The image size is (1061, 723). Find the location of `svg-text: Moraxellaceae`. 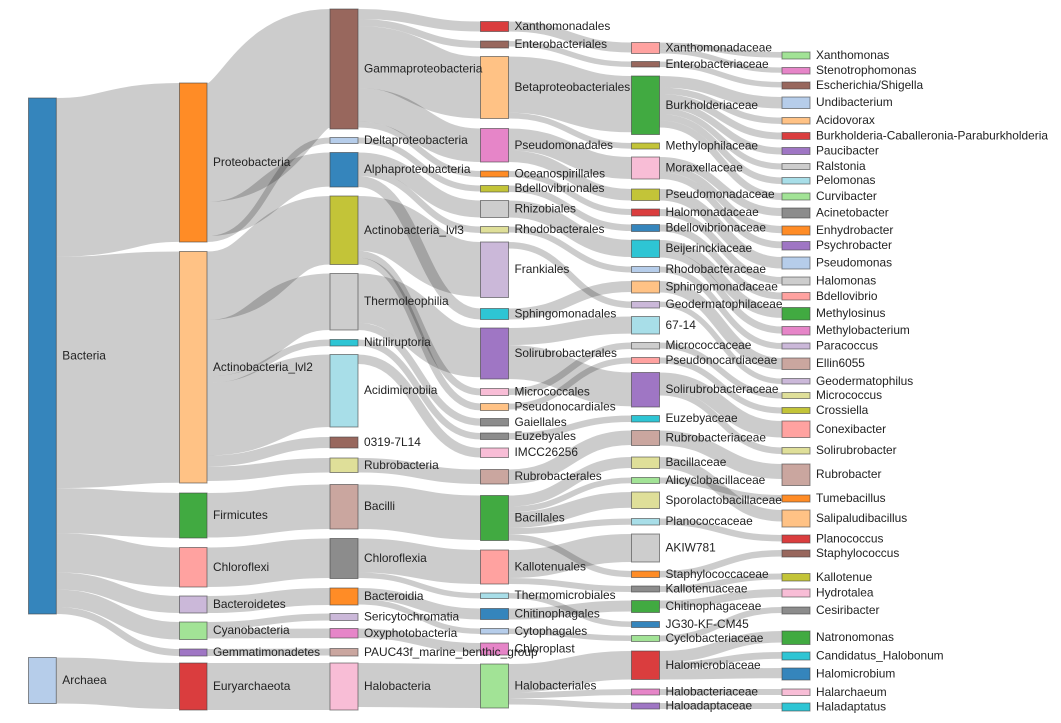

svg-text: Moraxellaceae is located at coordinates (705, 168).